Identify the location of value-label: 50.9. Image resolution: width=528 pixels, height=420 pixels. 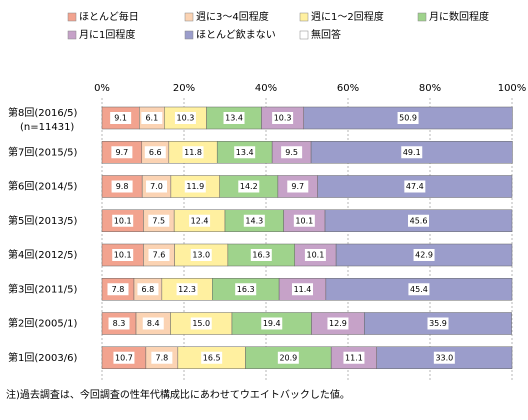
(408, 118).